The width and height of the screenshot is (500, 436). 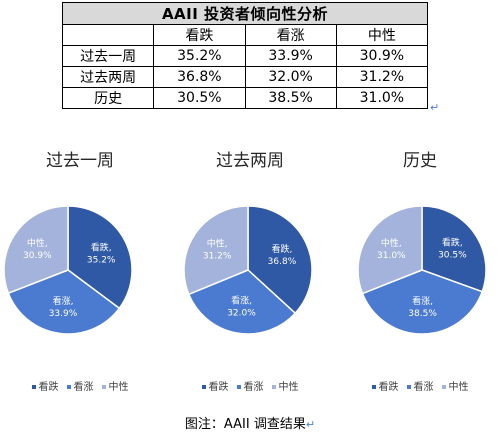 I want to click on table-cell: 35.2%, so click(x=199, y=56).